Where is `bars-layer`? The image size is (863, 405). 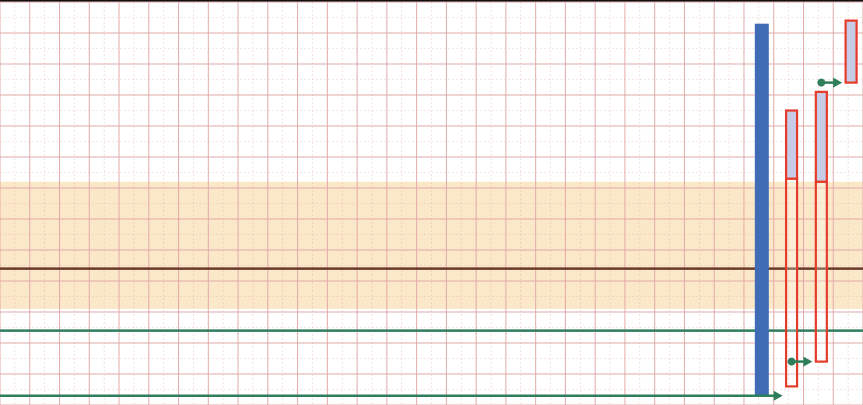 bars-layer is located at coordinates (806, 207).